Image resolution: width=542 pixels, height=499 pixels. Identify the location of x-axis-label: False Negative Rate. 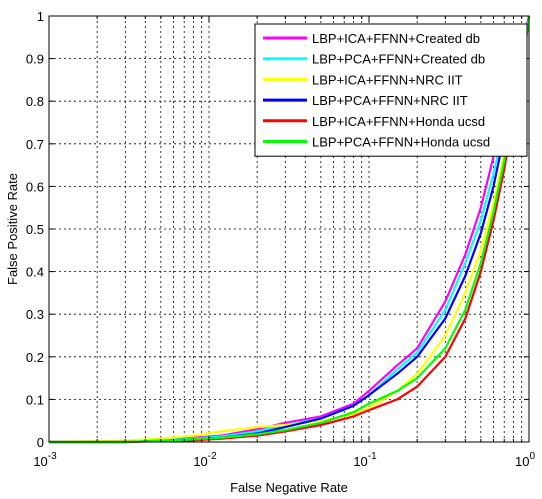
(289, 487).